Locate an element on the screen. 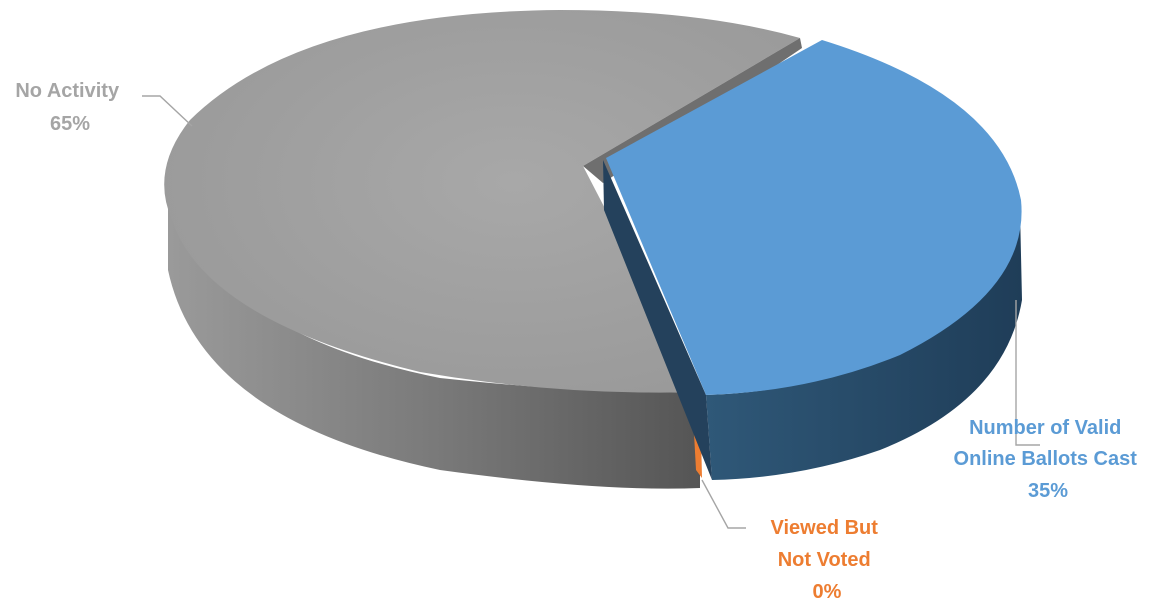 The image size is (1161, 606). leader-viewed-but-not-voted is located at coordinates (723, 504).